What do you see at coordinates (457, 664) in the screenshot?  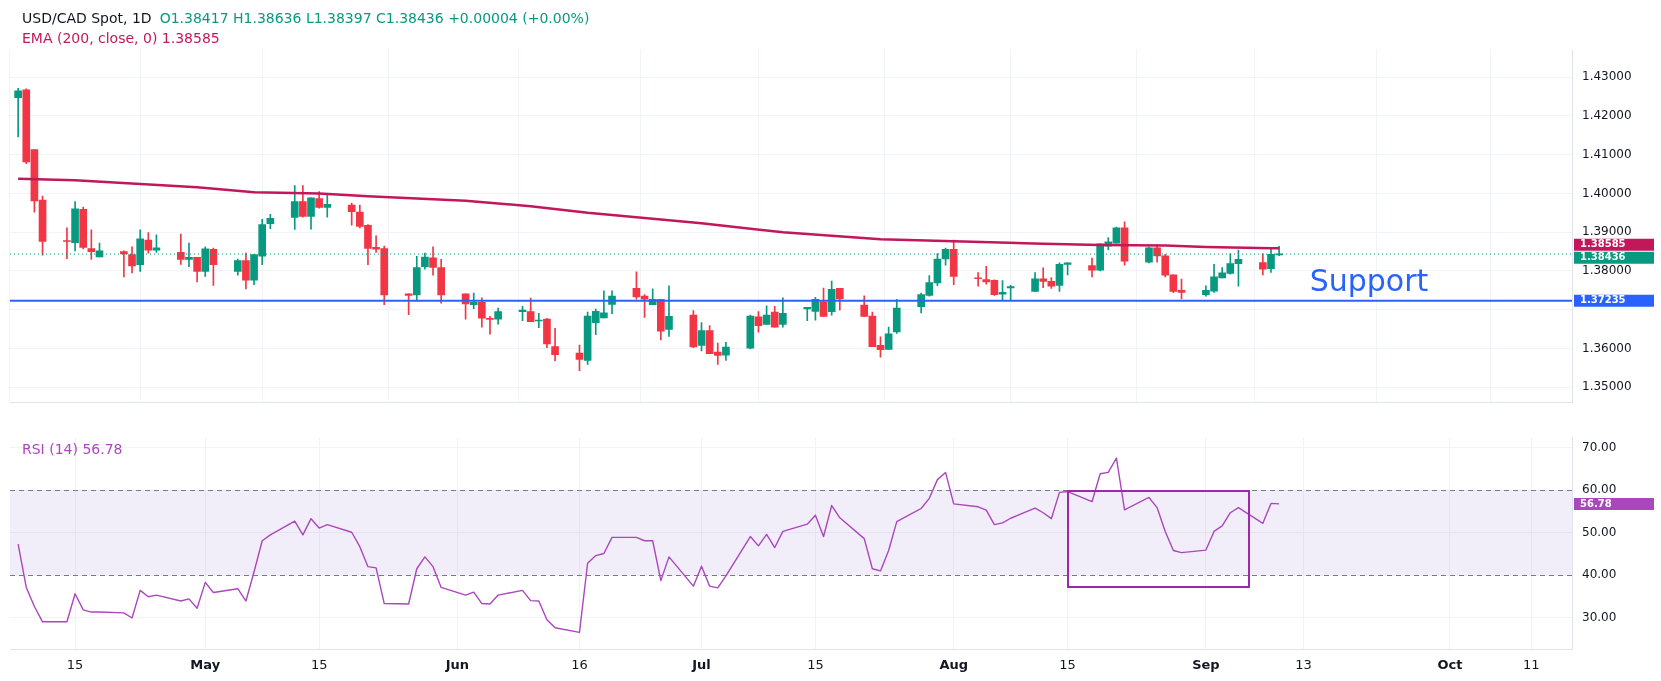 I see `x-tick-label: Jun` at bounding box center [457, 664].